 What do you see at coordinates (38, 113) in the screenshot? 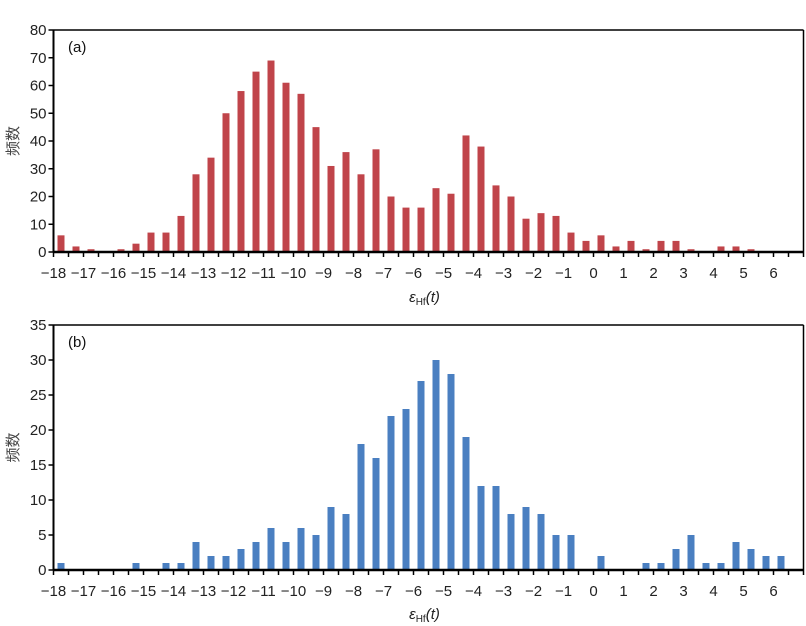
I see `y-tick-label: 50` at bounding box center [38, 113].